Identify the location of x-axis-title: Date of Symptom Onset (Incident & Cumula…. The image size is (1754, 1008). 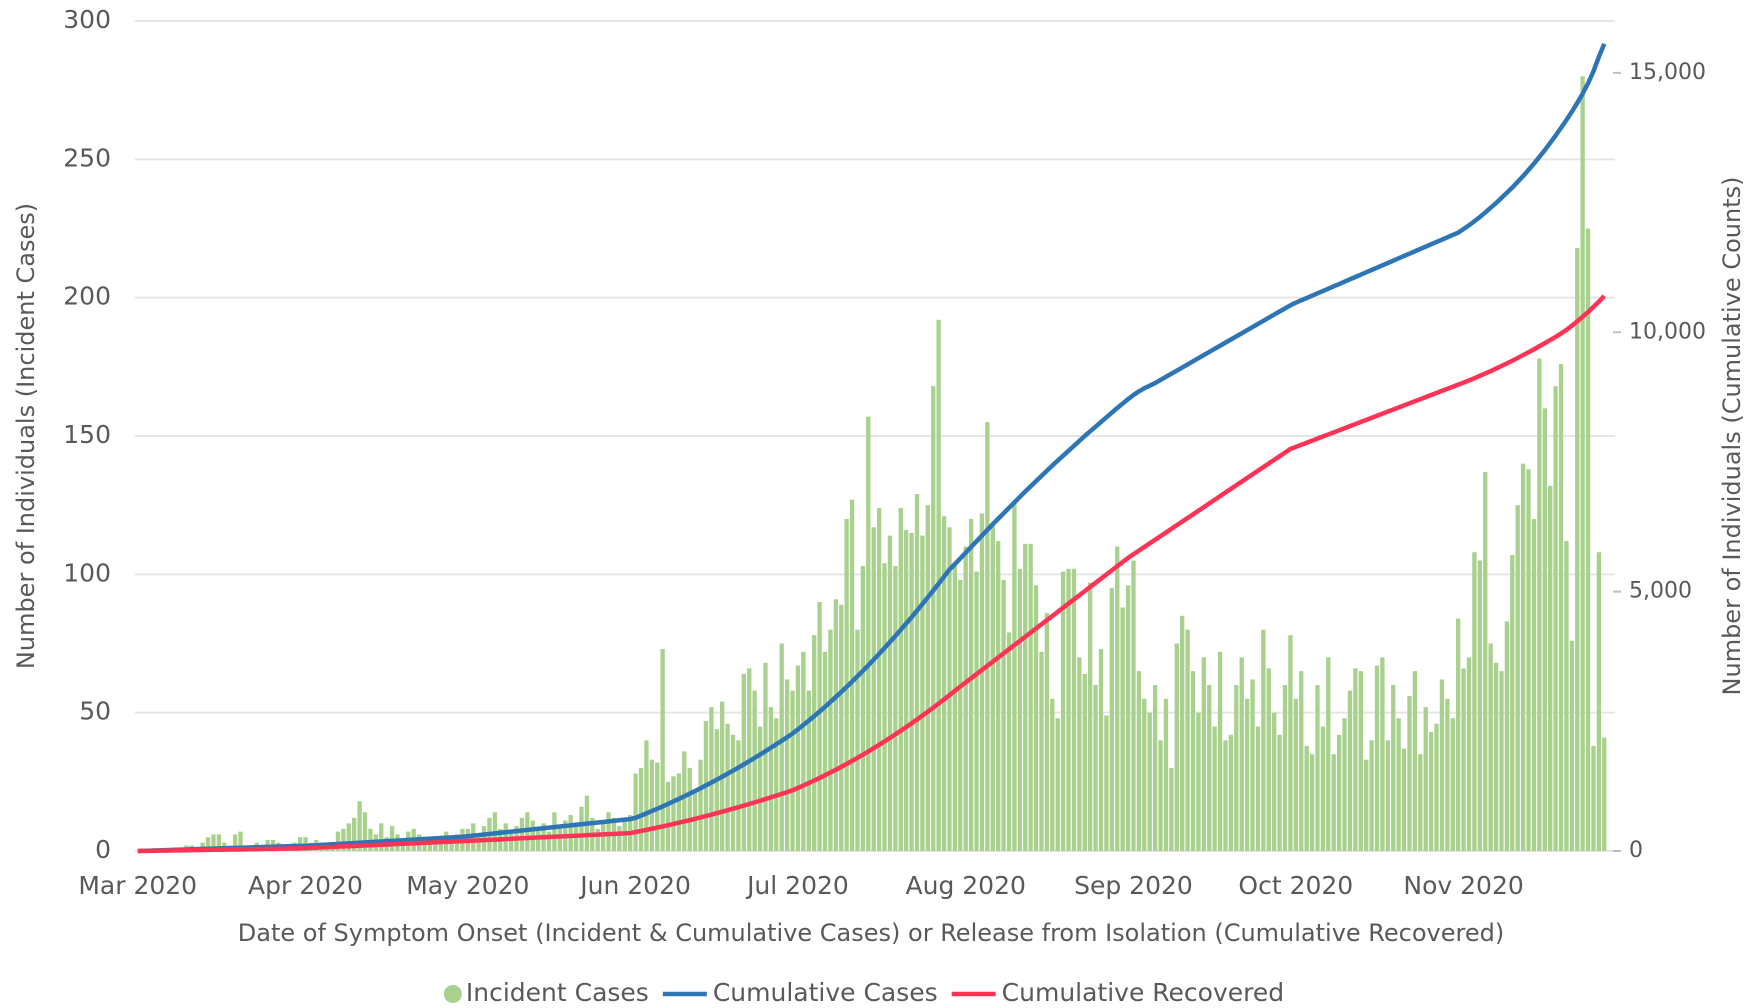
(871, 933).